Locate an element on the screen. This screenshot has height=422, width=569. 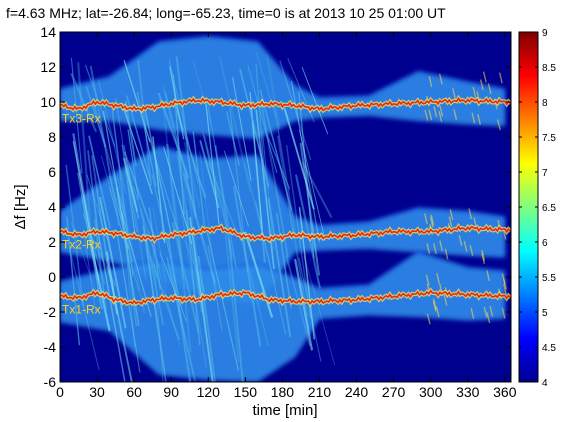
colorbar-tick-label: 7.5 is located at coordinates (549, 138).